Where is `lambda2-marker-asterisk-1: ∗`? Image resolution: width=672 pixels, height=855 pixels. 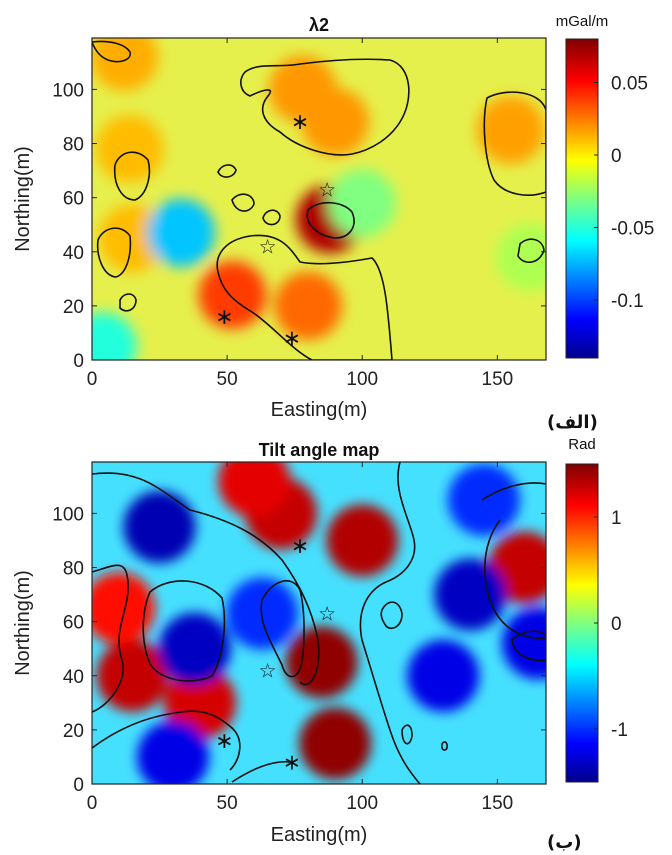
lambda2-marker-asterisk-1: ∗ is located at coordinates (224, 317).